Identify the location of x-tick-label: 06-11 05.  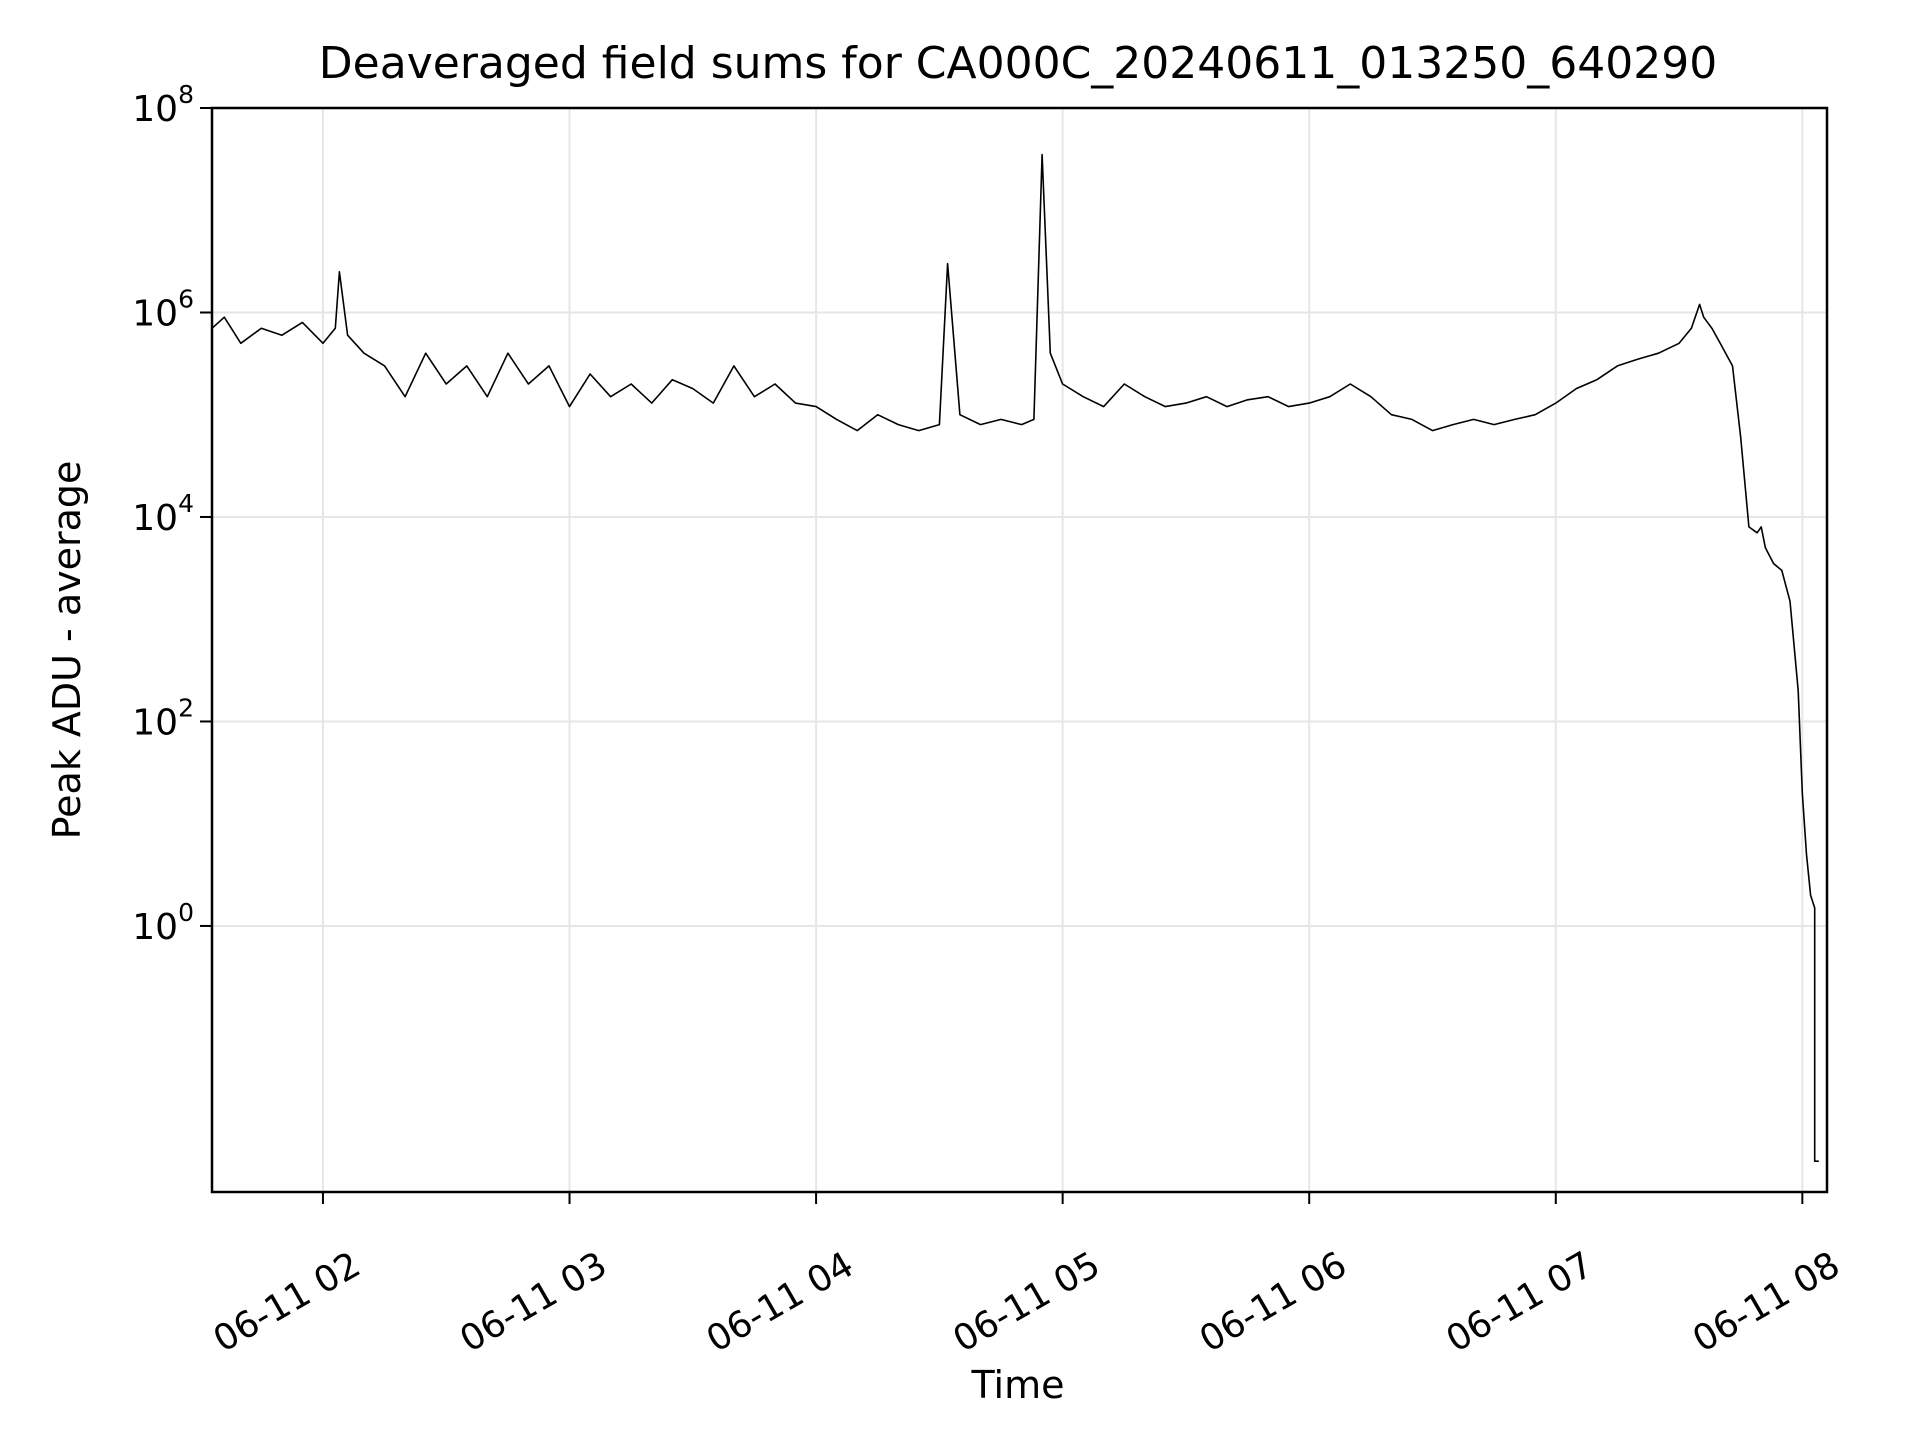
(1026, 1302).